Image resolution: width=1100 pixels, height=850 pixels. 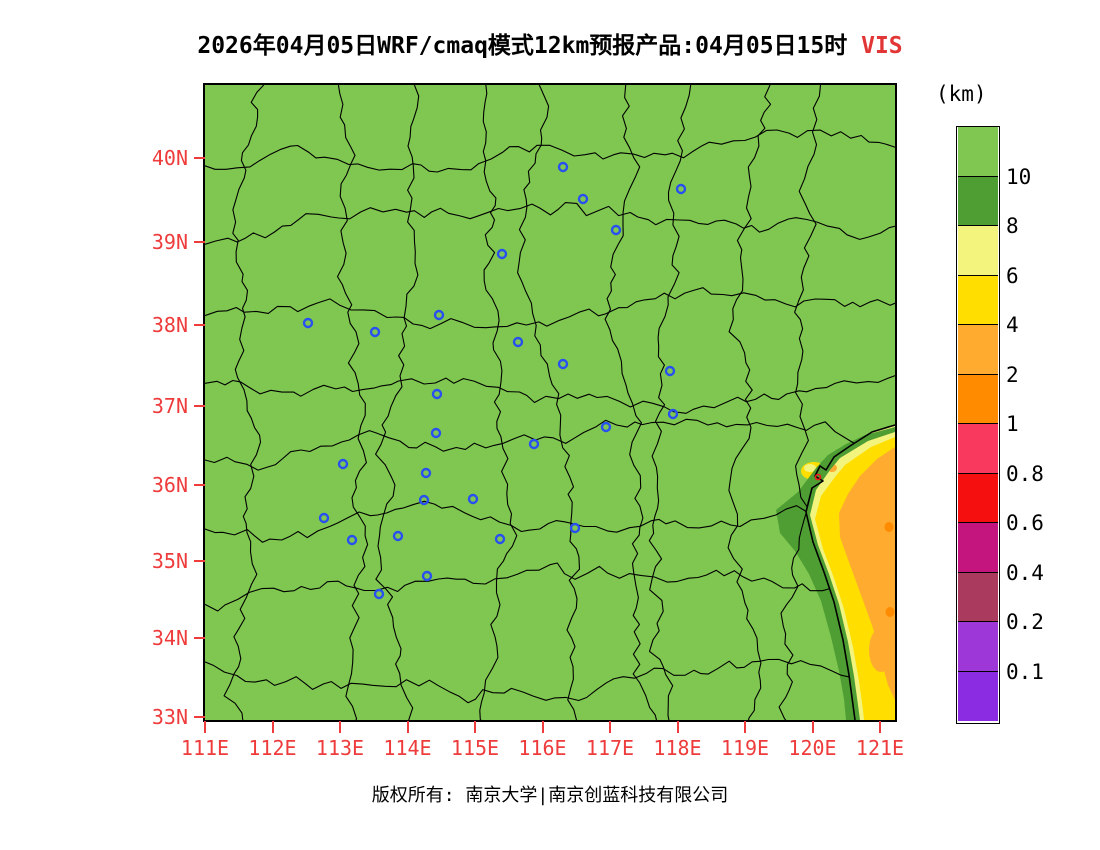 I want to click on lat-tick-label: 34N, so click(x=169, y=638).